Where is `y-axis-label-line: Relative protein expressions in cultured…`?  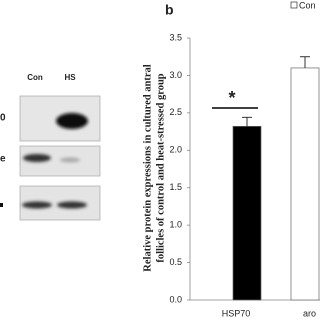 y-axis-label-line: Relative protein expressions in cultured… is located at coordinates (147, 167).